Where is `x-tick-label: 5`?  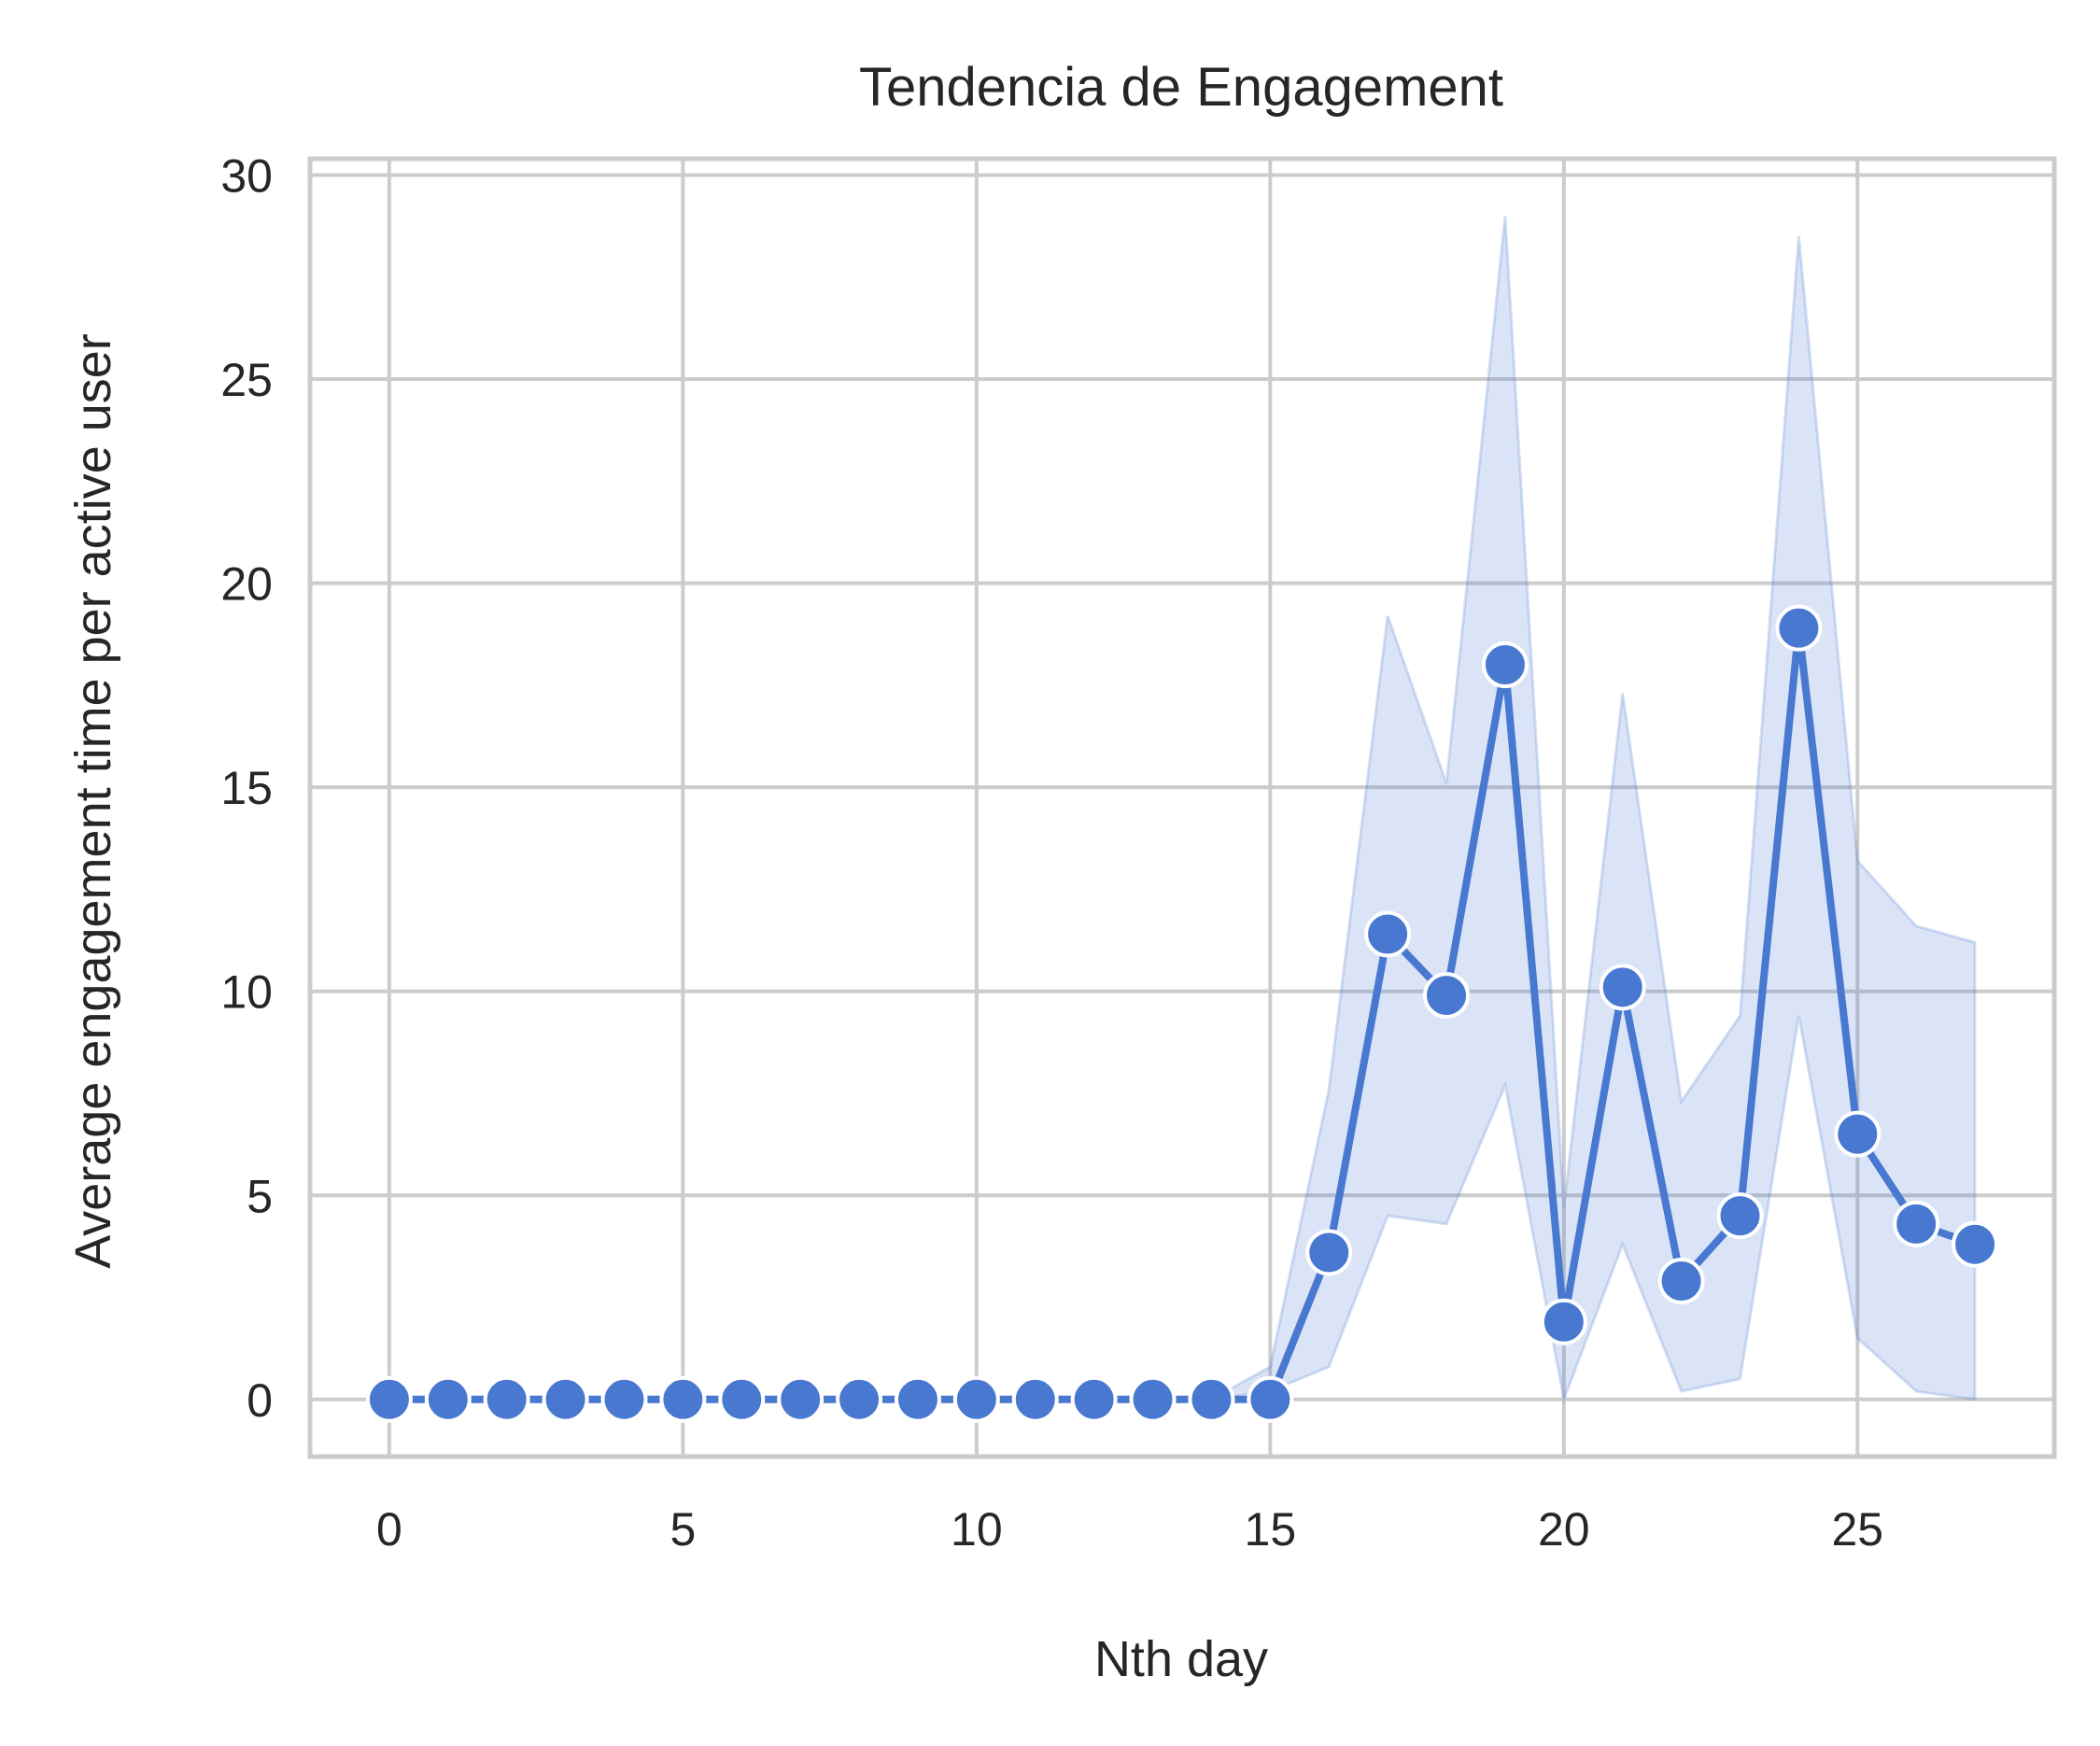
x-tick-label: 5 is located at coordinates (682, 1529).